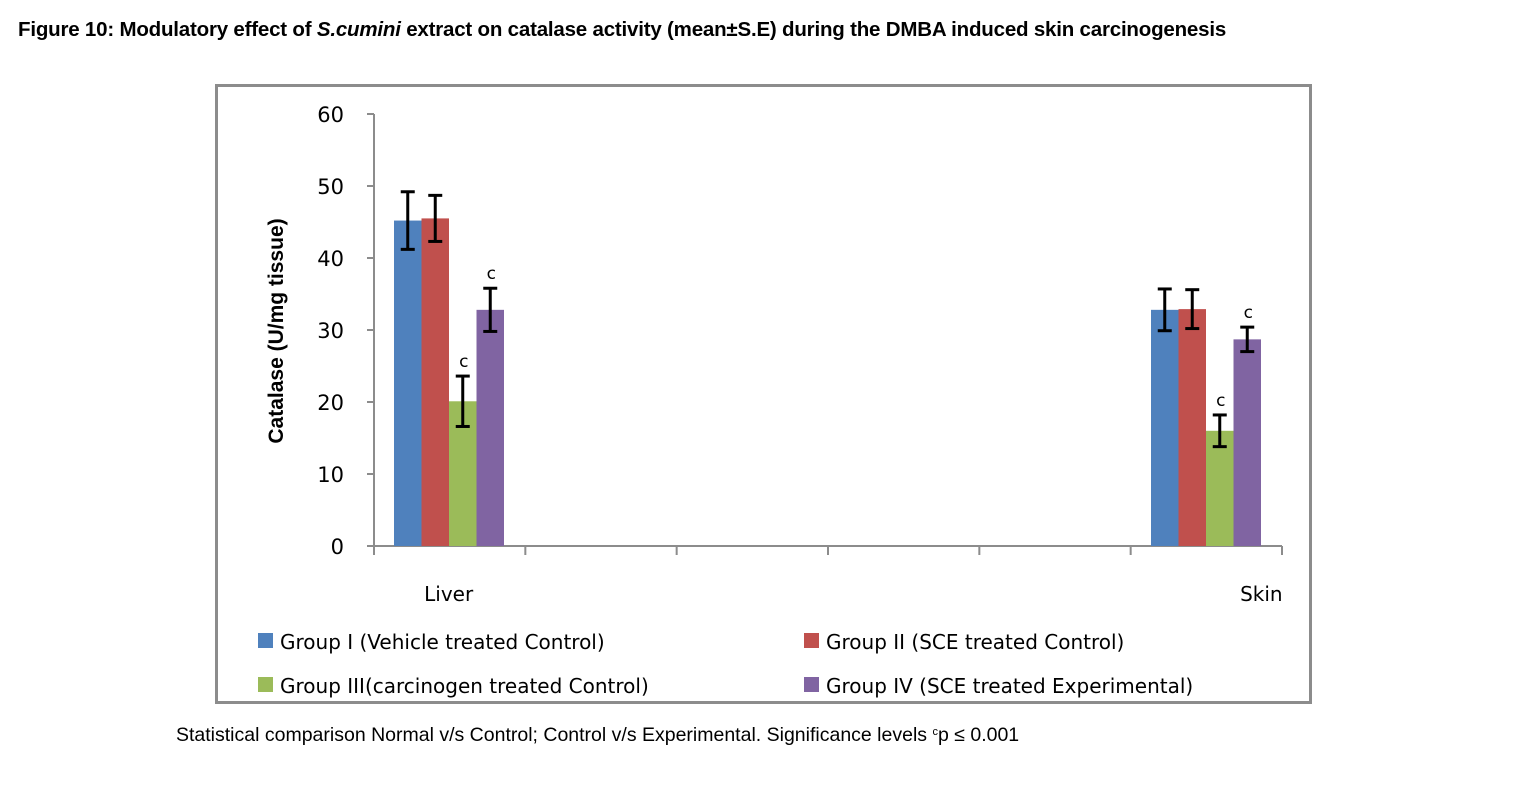 This screenshot has width=1519, height=791. I want to click on y-tick-label: 20, so click(330, 403).